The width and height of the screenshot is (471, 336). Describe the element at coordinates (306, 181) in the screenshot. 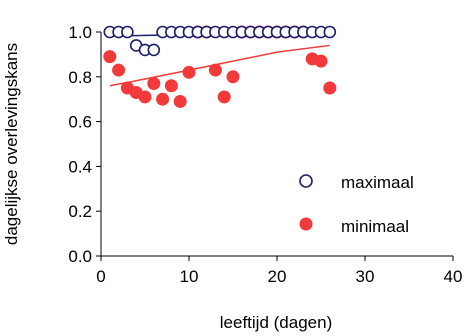

I see `legend-marker-maximaal` at that location.